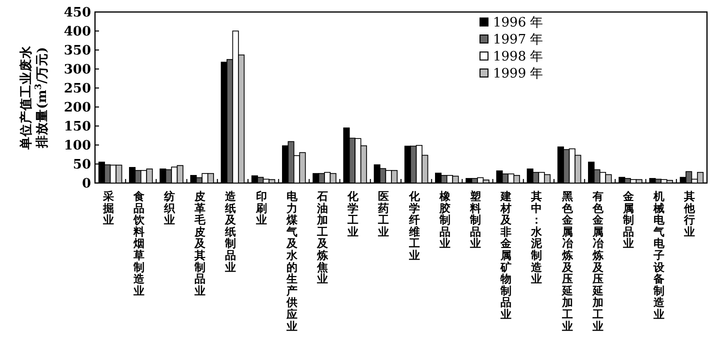 The height and width of the screenshot is (342, 726). Describe the element at coordinates (598, 261) in the screenshot. I see `category-label: 有色金属冶炼及压延加工业` at that location.